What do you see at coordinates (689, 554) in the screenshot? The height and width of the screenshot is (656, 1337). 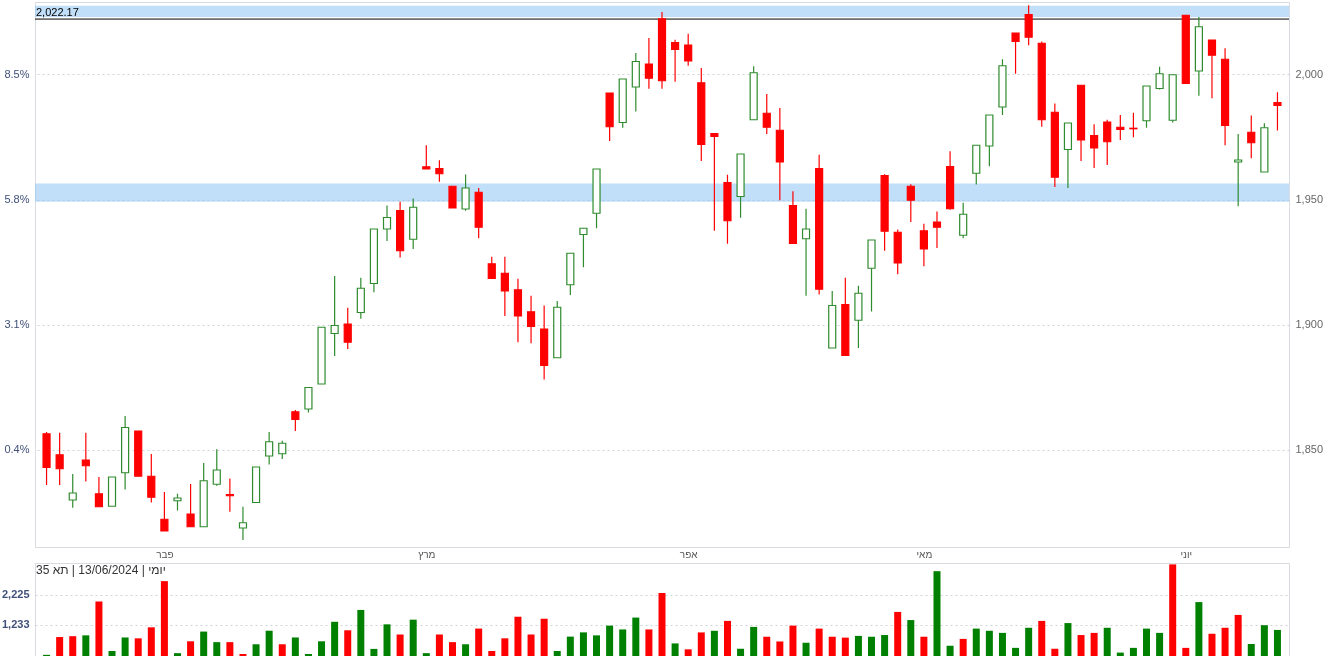 I see `x-tick-label: אפר` at bounding box center [689, 554].